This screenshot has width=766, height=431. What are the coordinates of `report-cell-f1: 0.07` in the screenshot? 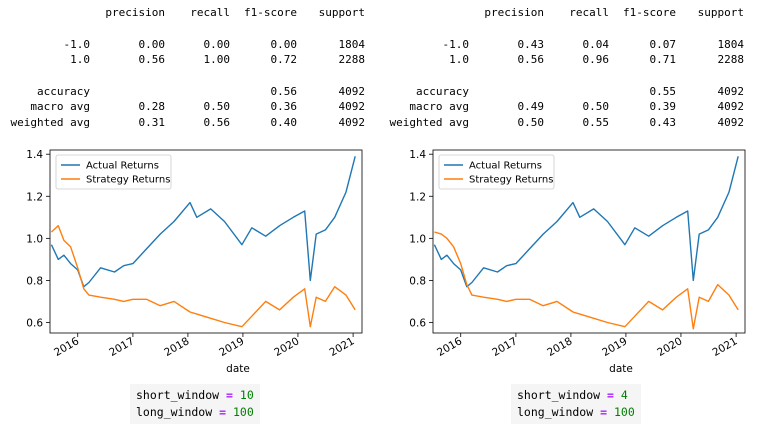 It's located at (663, 44).